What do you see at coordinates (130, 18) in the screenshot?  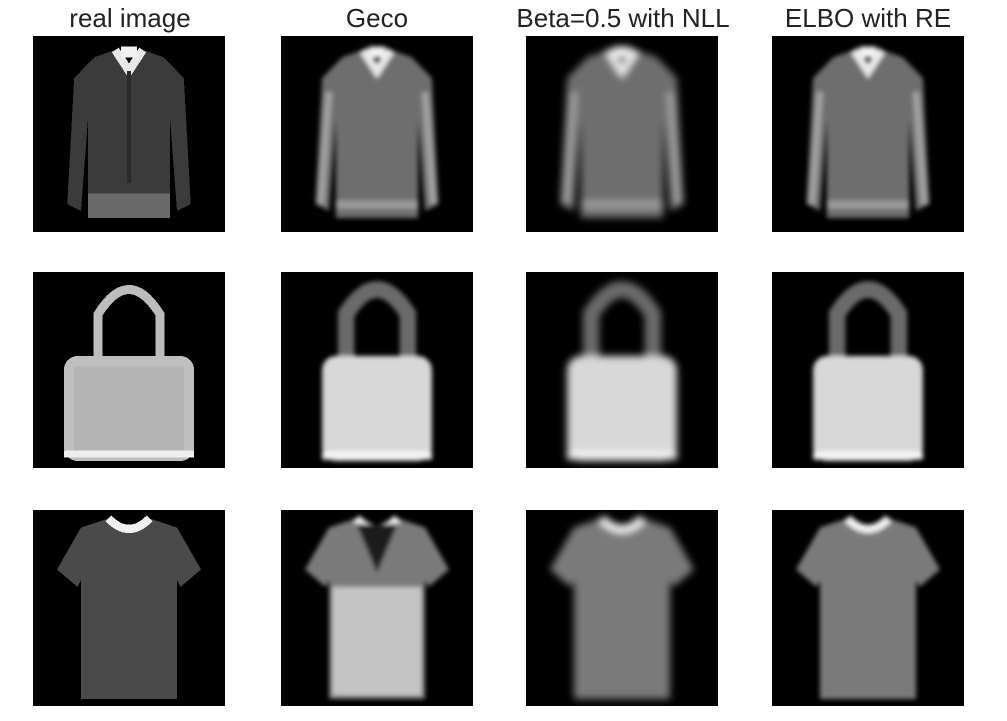 I see `column-title-real-image: real image` at bounding box center [130, 18].